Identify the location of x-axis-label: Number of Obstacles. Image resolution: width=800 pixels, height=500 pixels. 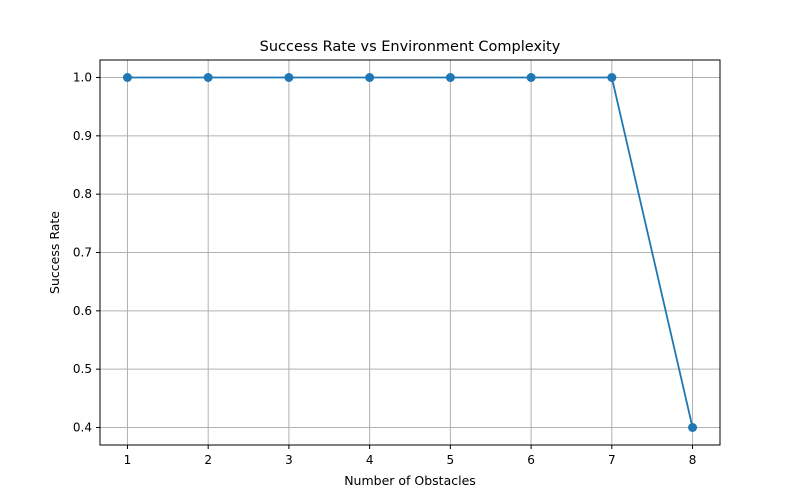
(410, 480).